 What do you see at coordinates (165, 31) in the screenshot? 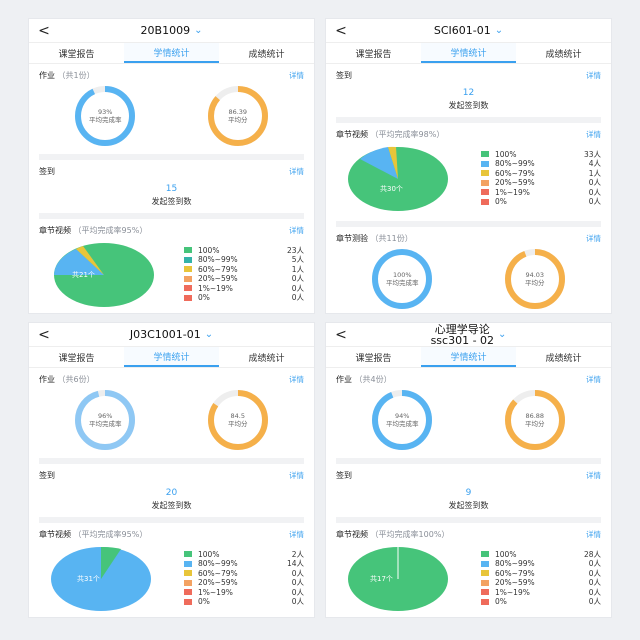
I see `course-title-text: 20B1009` at bounding box center [165, 31].